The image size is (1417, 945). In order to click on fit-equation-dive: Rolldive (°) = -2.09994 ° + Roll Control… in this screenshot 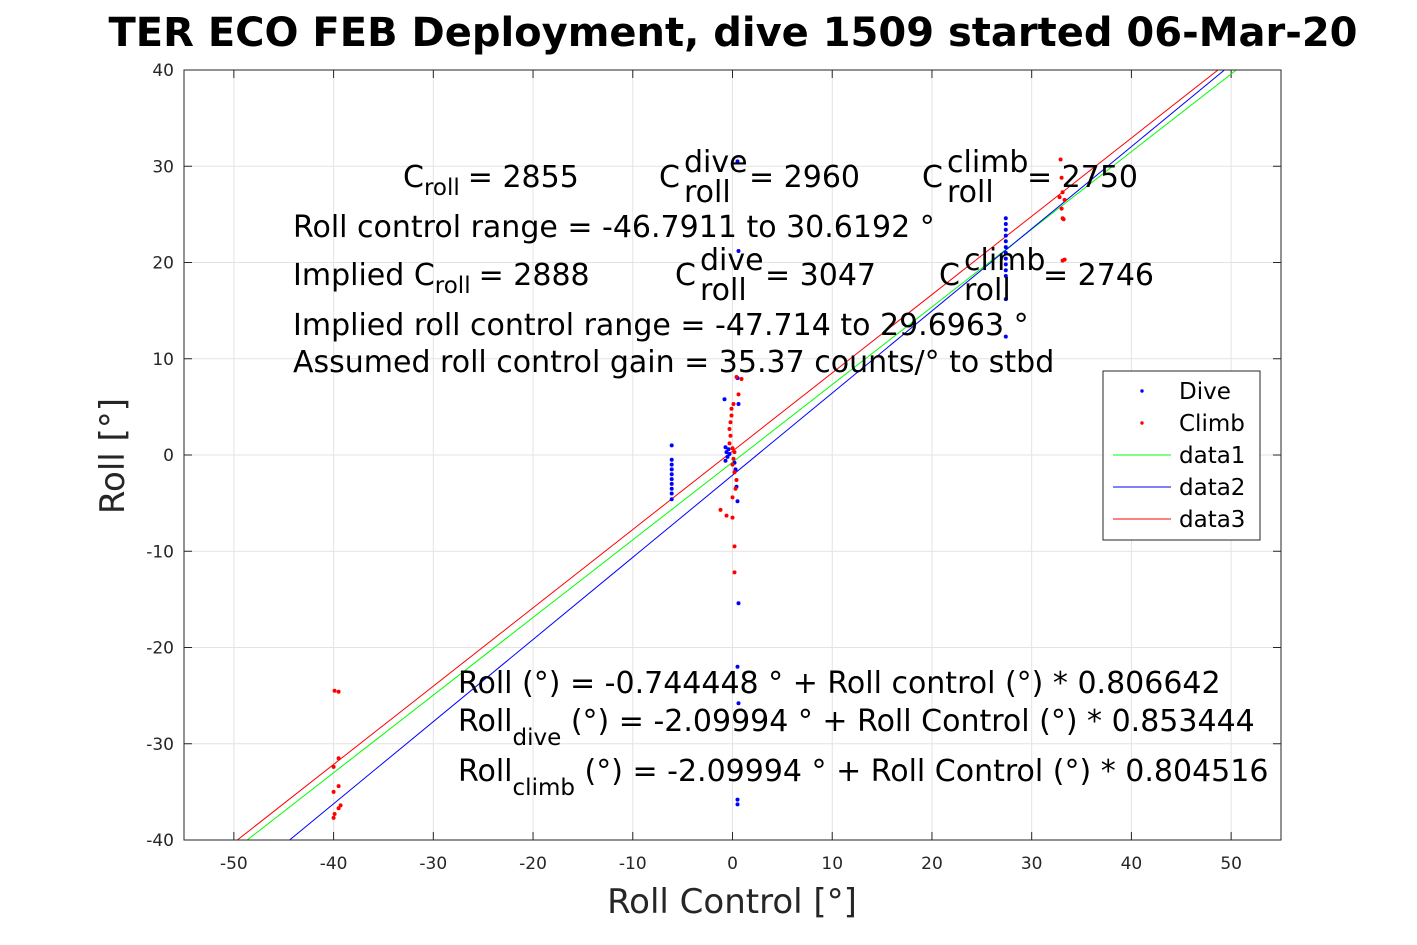, I will do `click(856, 727)`.